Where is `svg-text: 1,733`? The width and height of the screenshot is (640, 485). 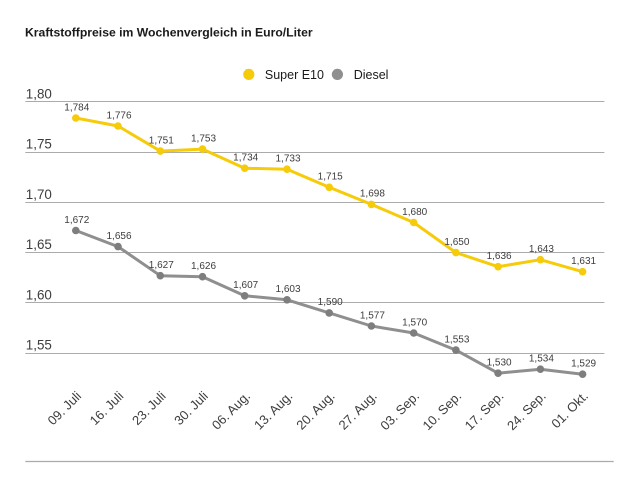 svg-text: 1,733 is located at coordinates (287, 159).